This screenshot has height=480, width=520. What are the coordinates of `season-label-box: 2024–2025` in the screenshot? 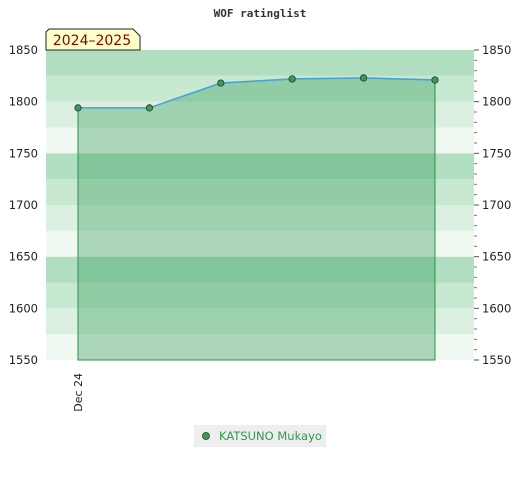 It's located at (93, 39).